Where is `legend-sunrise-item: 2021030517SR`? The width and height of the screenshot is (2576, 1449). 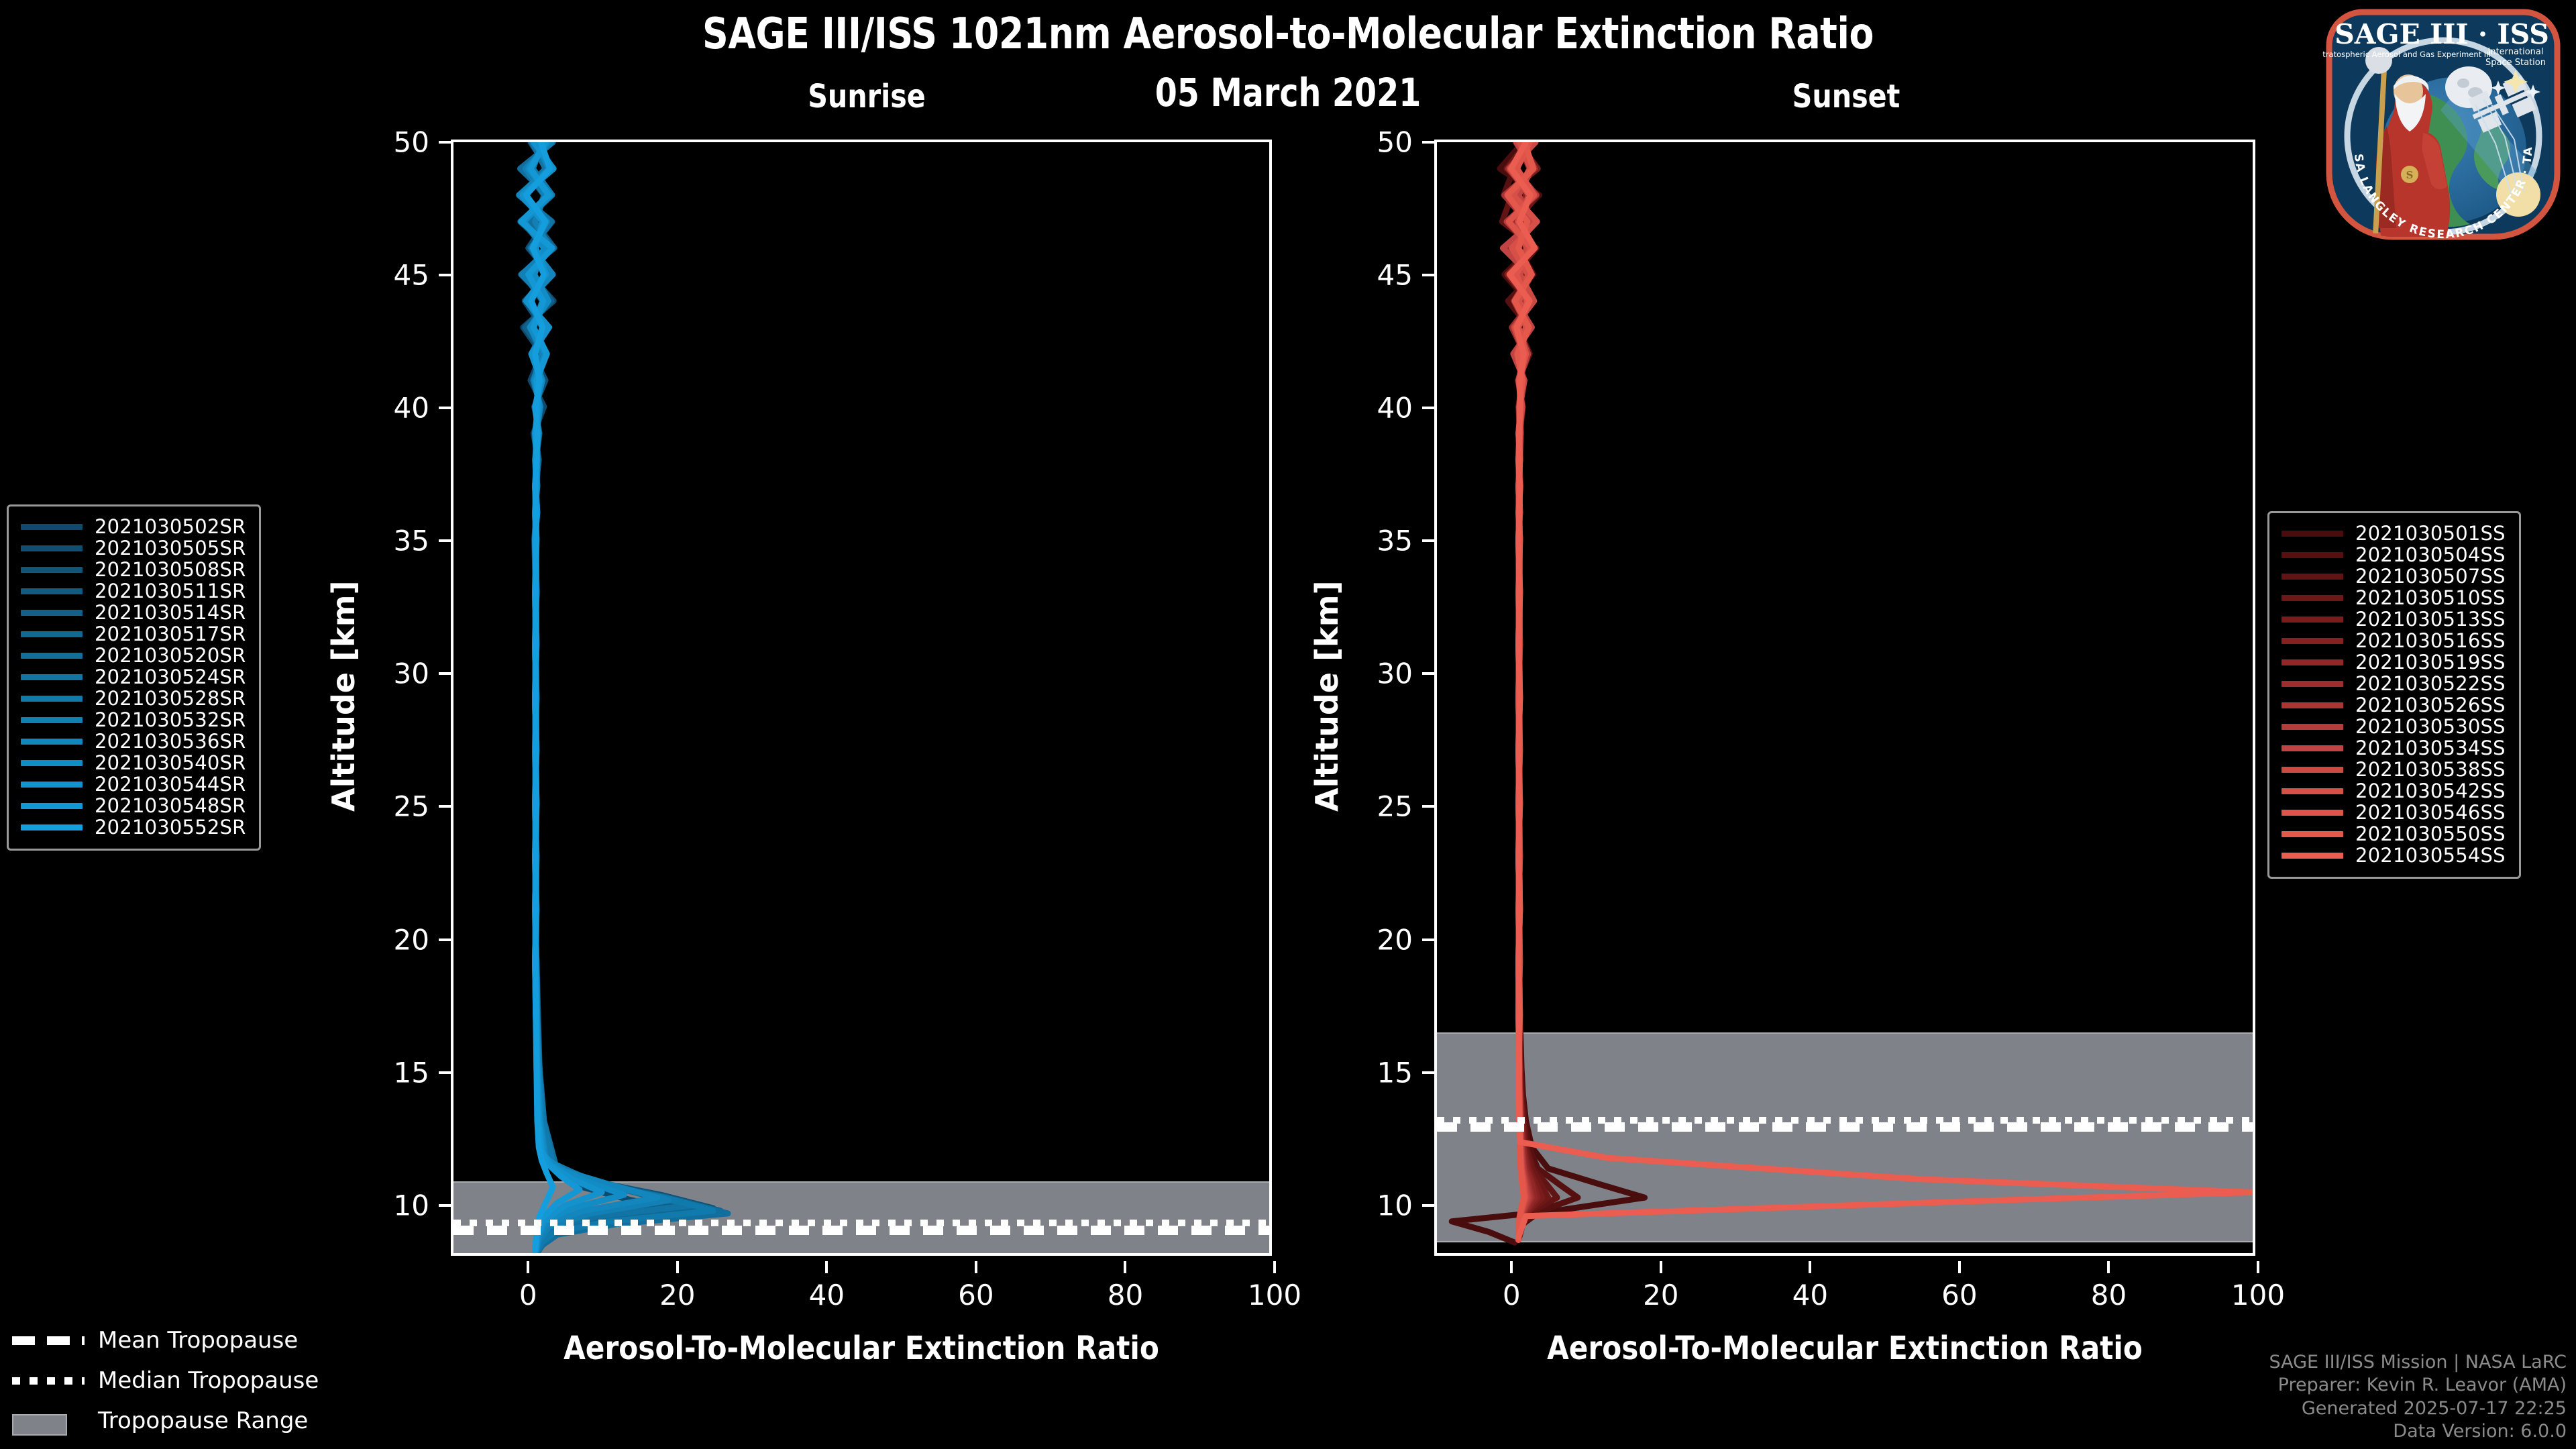 legend-sunrise-item: 2021030517SR is located at coordinates (133, 634).